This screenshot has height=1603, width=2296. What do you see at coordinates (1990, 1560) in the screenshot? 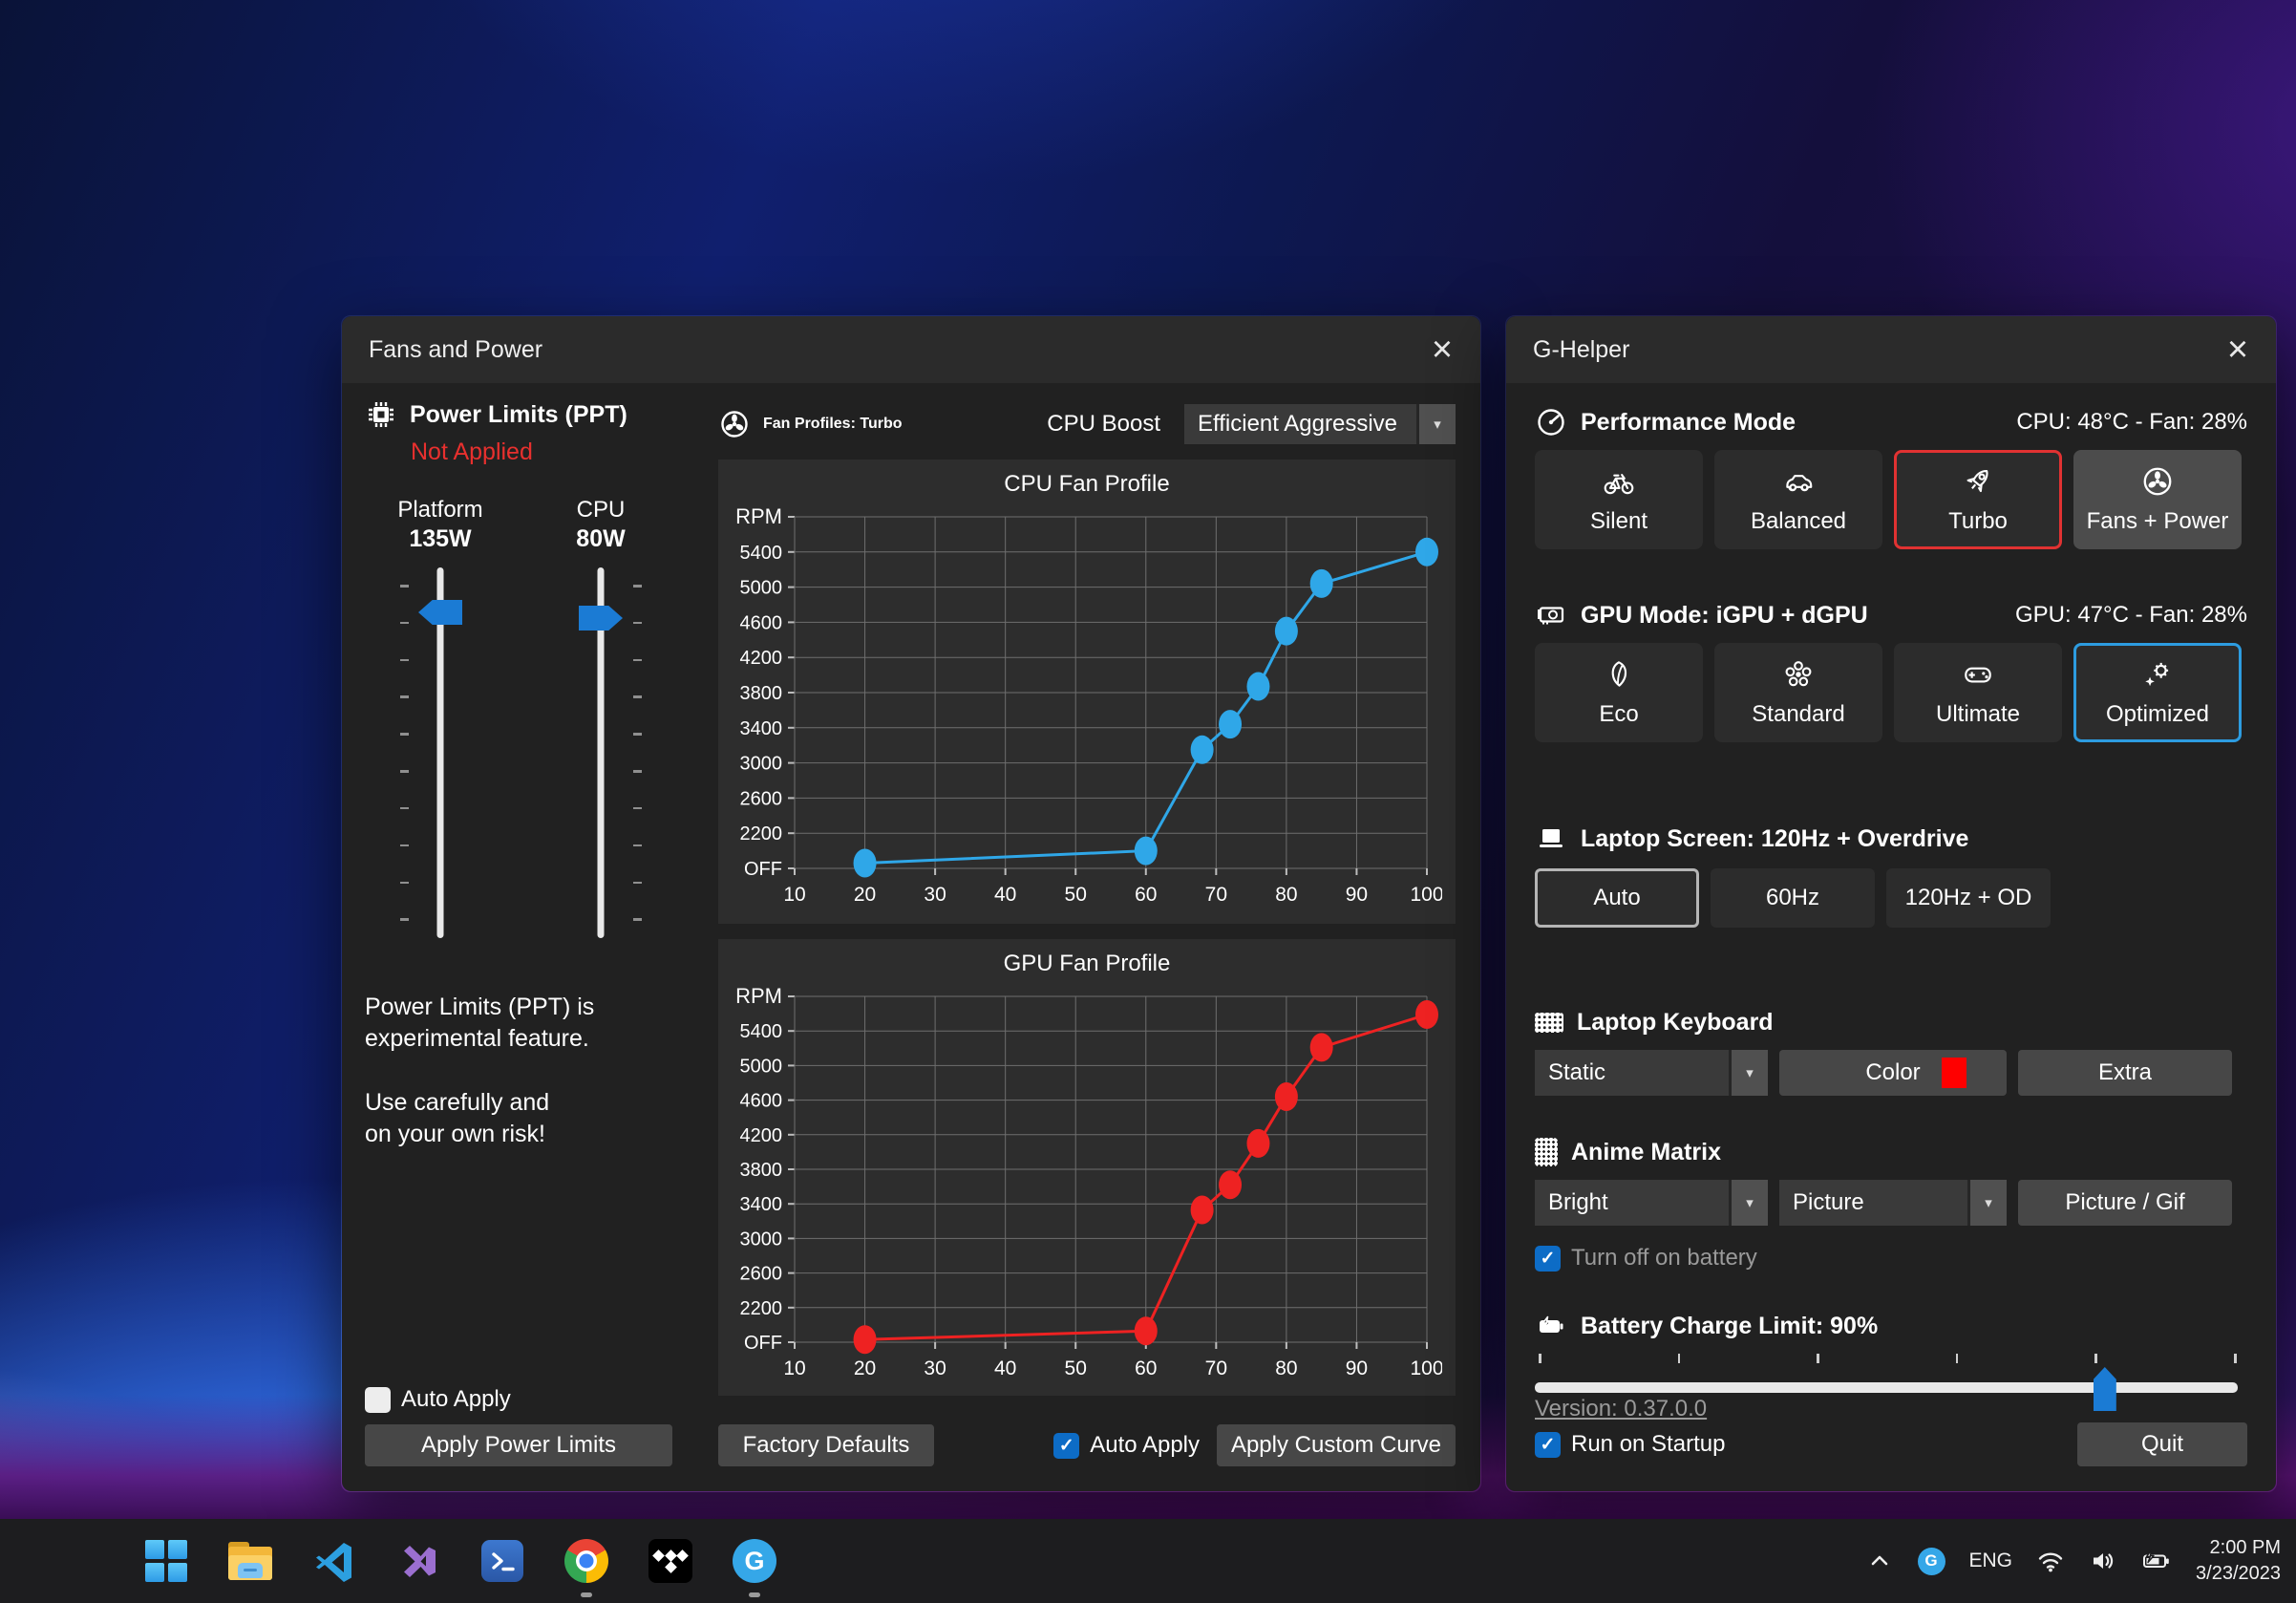
I see `language-indicator: ENG` at bounding box center [1990, 1560].